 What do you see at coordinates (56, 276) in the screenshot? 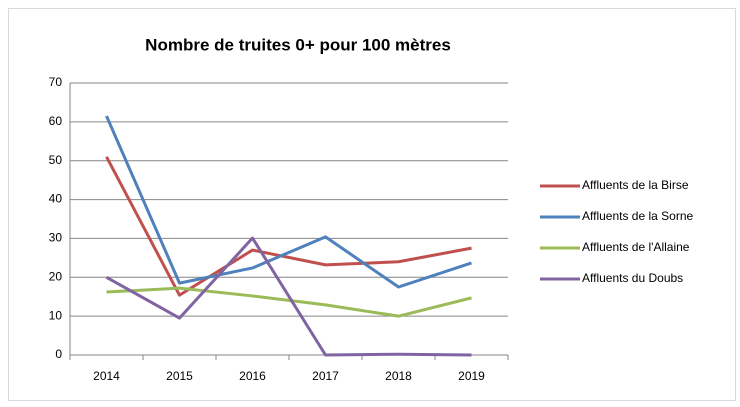
I see `y-tick-label: 20` at bounding box center [56, 276].